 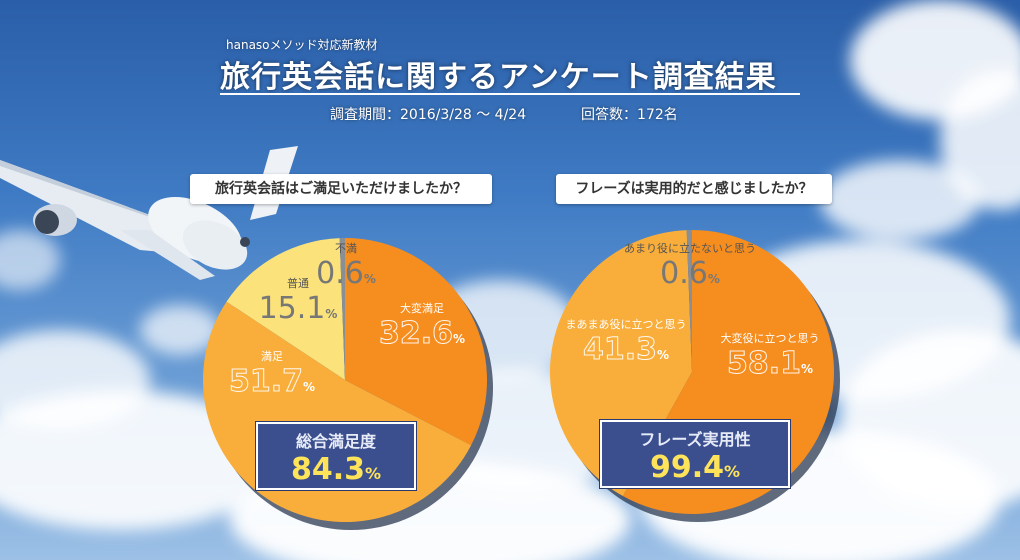 I want to click on chart1-summary-label: 総合満足度, so click(x=335, y=441).